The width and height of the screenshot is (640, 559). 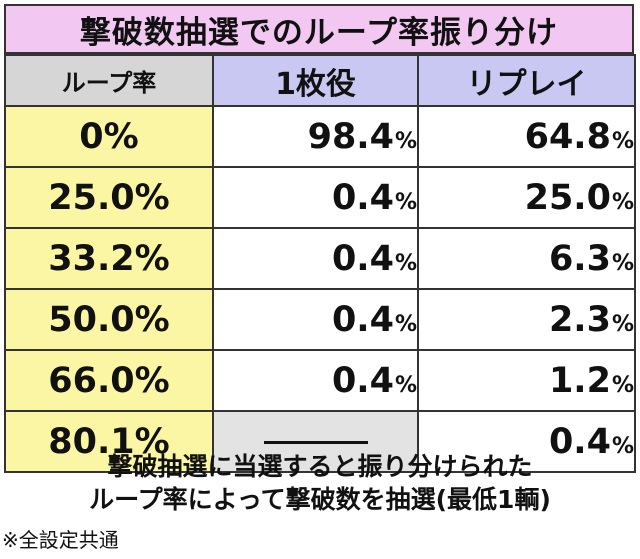 I want to click on replay-value: 6.3, so click(x=579, y=258).